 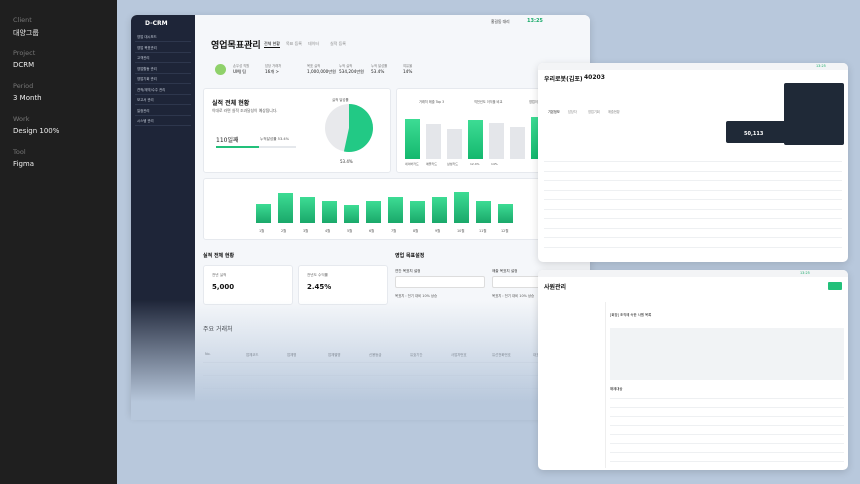 What do you see at coordinates (475, 164) in the screenshot?
I see `mini-value: 12.4%` at bounding box center [475, 164].